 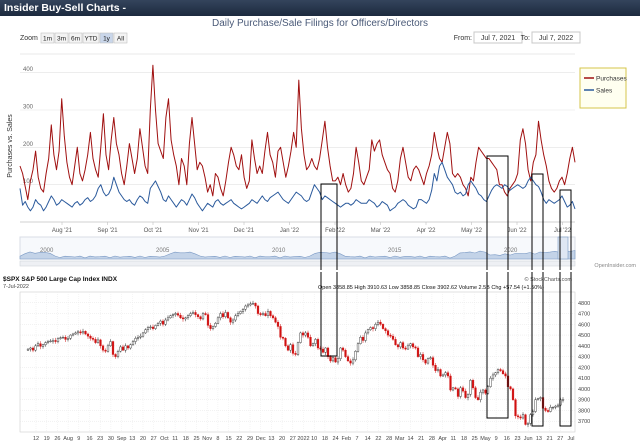 What do you see at coordinates (584, 390) in the screenshot?
I see `price-tick-label: 4000` at bounding box center [584, 390].